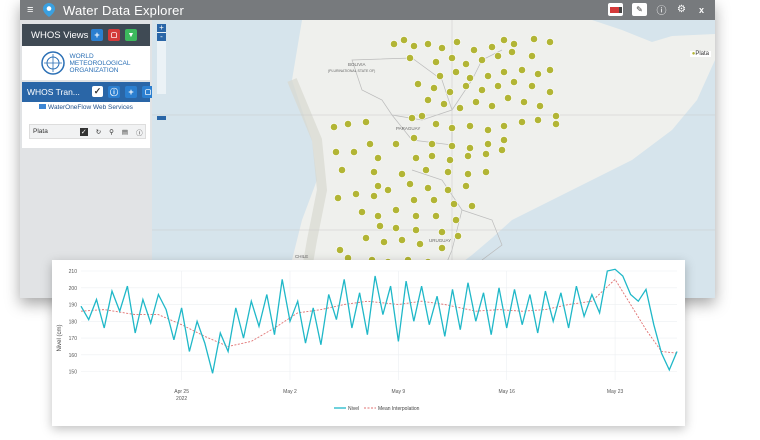 This screenshot has height=440, width=760. I want to click on service-link: WaterOneFlow Web Services, so click(86, 107).